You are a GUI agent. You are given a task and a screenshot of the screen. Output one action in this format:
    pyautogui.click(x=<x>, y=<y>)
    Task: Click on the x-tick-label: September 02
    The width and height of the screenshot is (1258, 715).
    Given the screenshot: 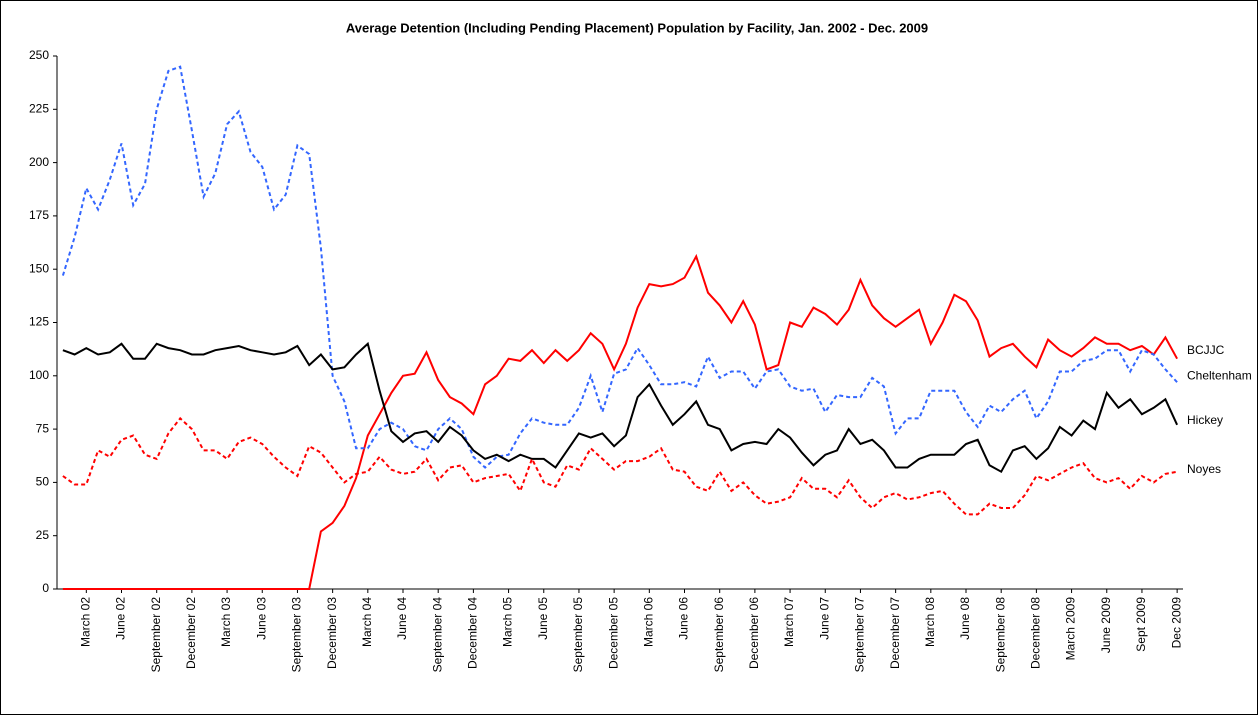 What is the action you would take?
    pyautogui.click(x=156, y=635)
    